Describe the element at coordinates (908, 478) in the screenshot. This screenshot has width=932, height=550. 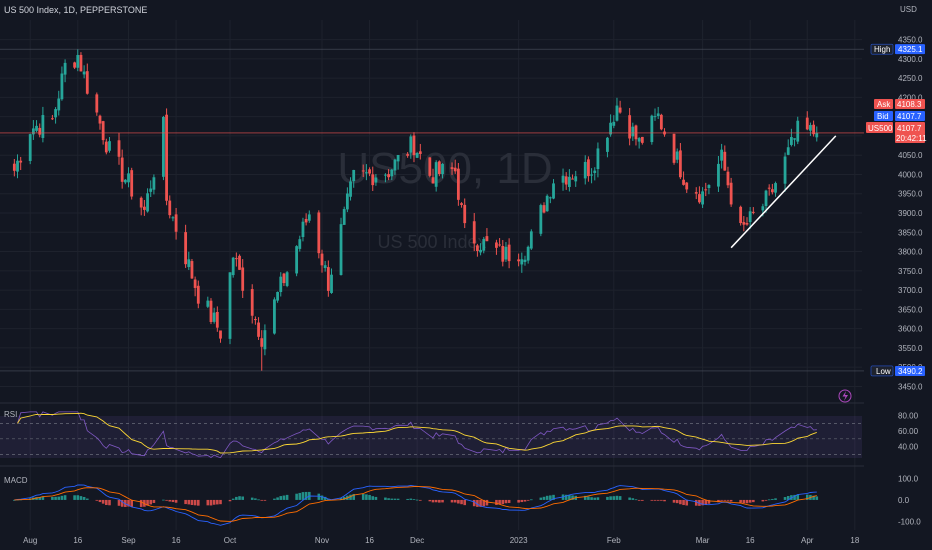
I see `macd-tick-label: 100.0` at that location.